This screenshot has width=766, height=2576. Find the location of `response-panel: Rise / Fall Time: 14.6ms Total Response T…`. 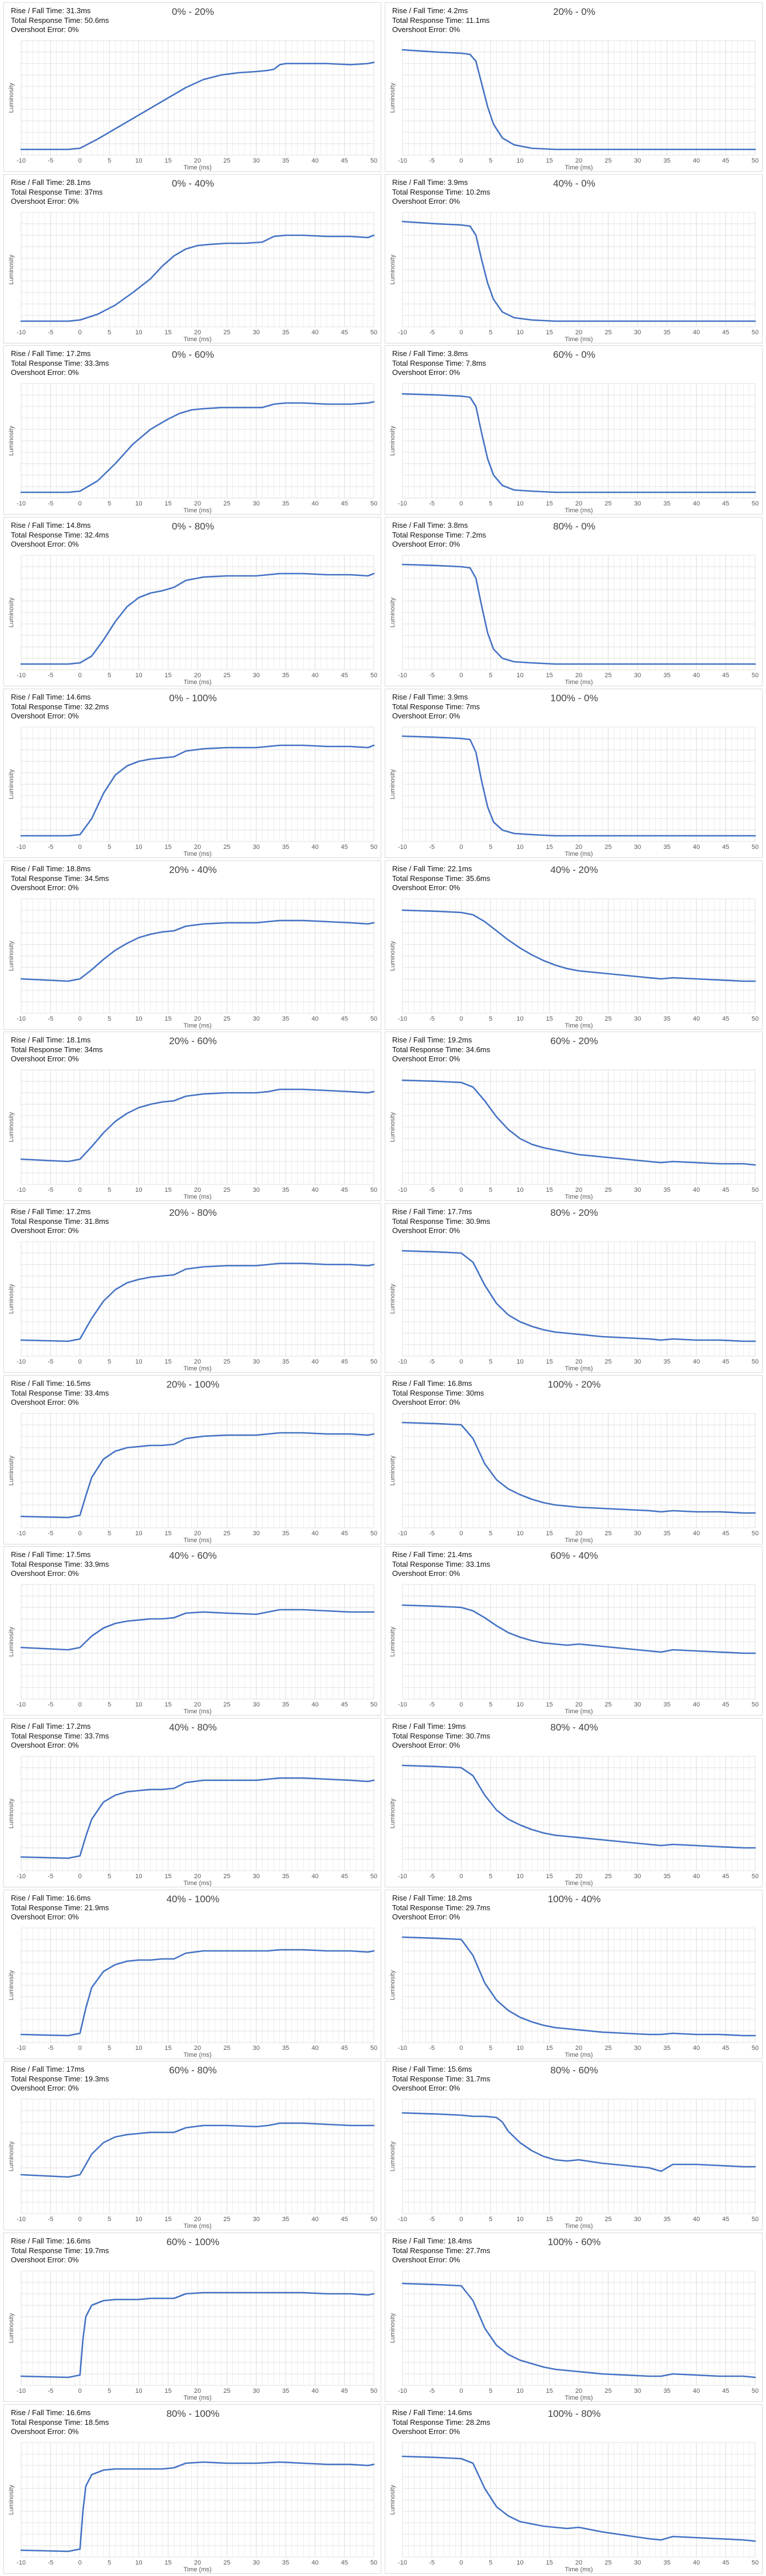

response-panel: Rise / Fall Time: 14.6ms Total Response T… is located at coordinates (192, 773).